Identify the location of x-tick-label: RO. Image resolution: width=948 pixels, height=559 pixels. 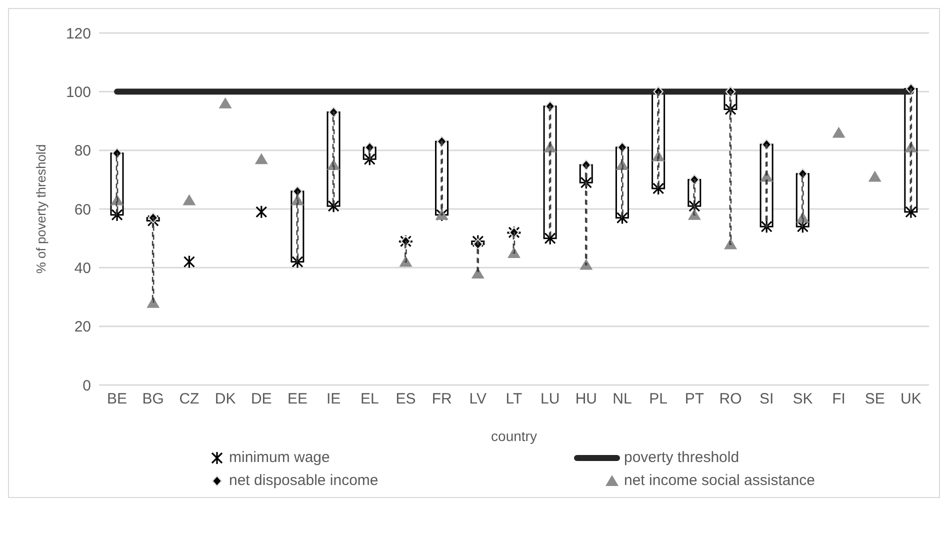
(730, 399).